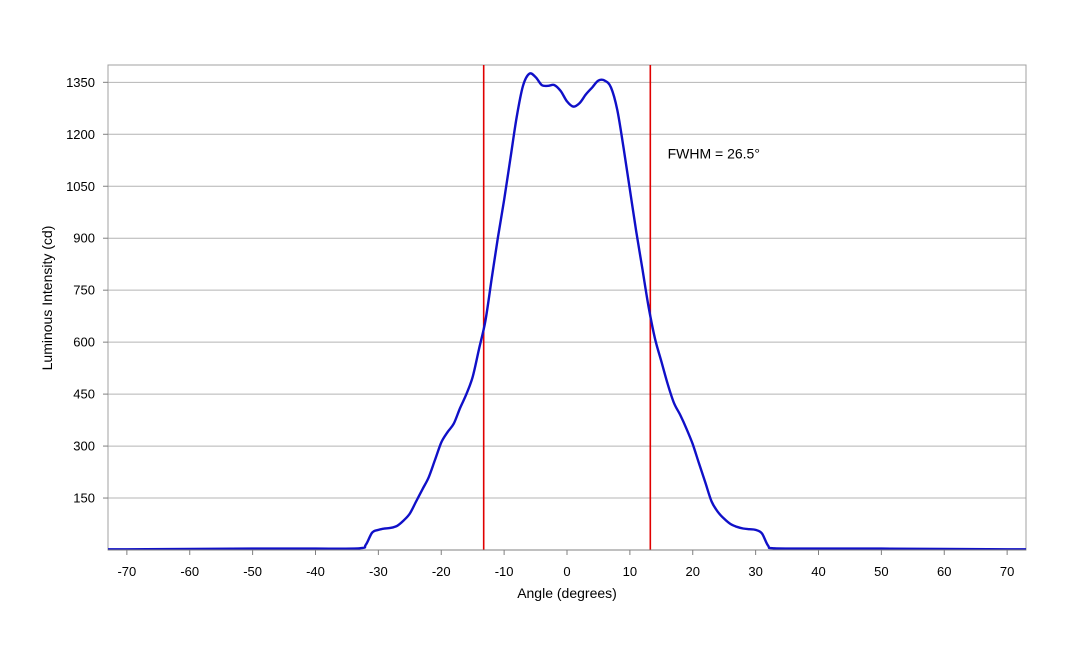 The image size is (1080, 648). I want to click on x-tick-label: 20, so click(693, 571).